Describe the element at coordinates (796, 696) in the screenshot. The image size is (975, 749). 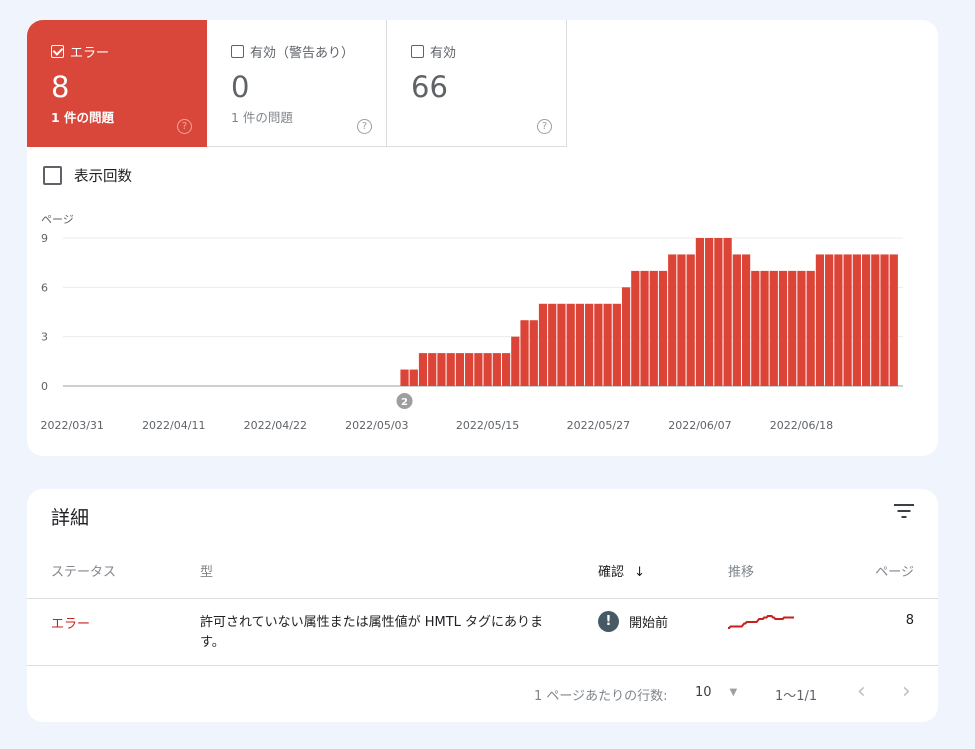
I see `page-range: 1〜1/1` at that location.